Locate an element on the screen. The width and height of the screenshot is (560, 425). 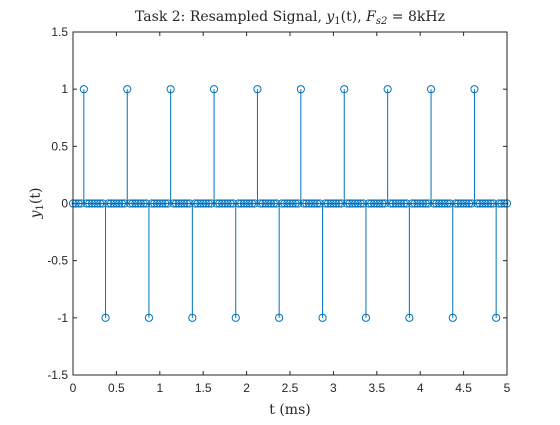
x-tick-label: 1.5 is located at coordinates (203, 388).